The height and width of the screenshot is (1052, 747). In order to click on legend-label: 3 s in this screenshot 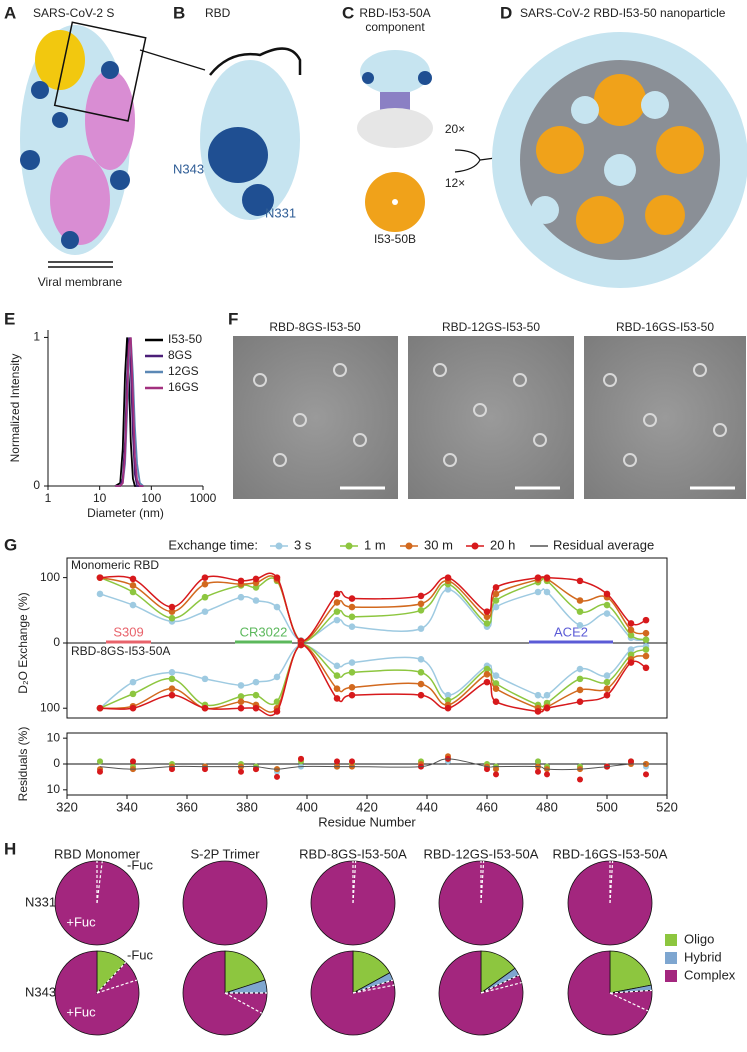, I will do `click(303, 544)`.